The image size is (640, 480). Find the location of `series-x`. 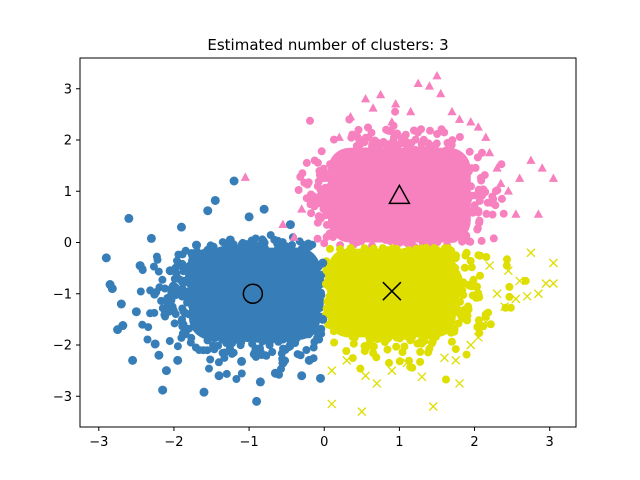

series-x is located at coordinates (442, 332).